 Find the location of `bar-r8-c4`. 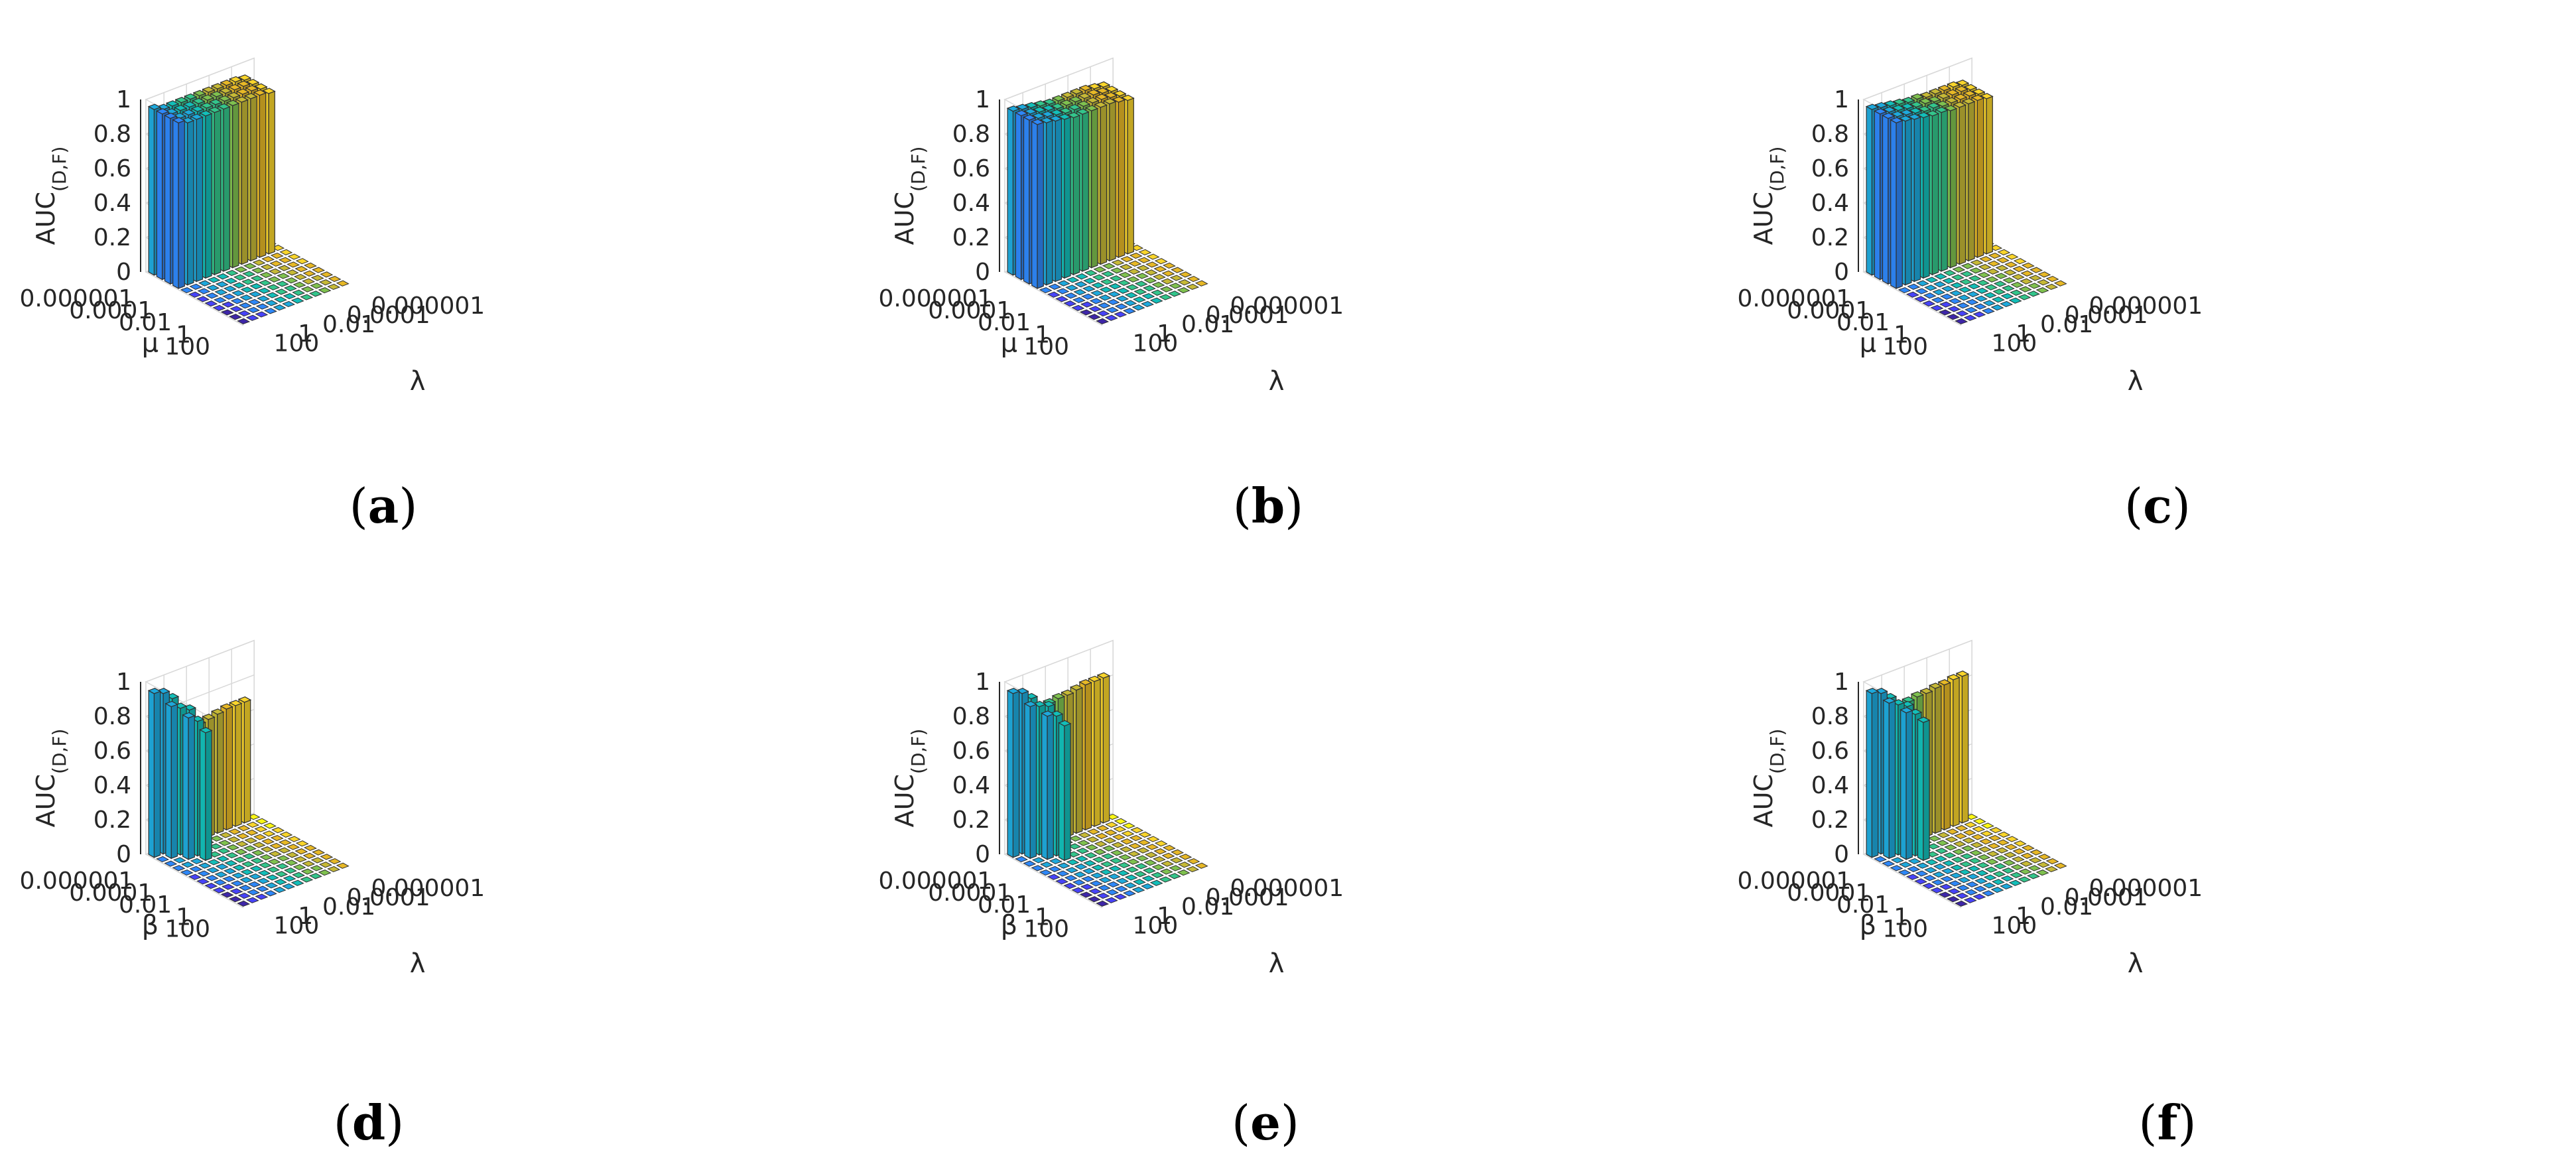

bar-r8-c4 is located at coordinates (1973, 294).